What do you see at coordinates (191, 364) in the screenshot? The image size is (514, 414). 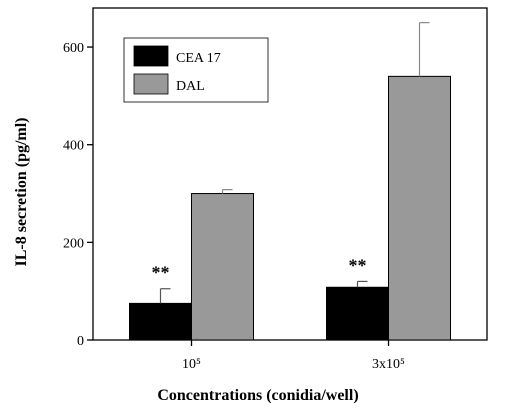 I see `x-tick-label: 10⁵` at bounding box center [191, 364].